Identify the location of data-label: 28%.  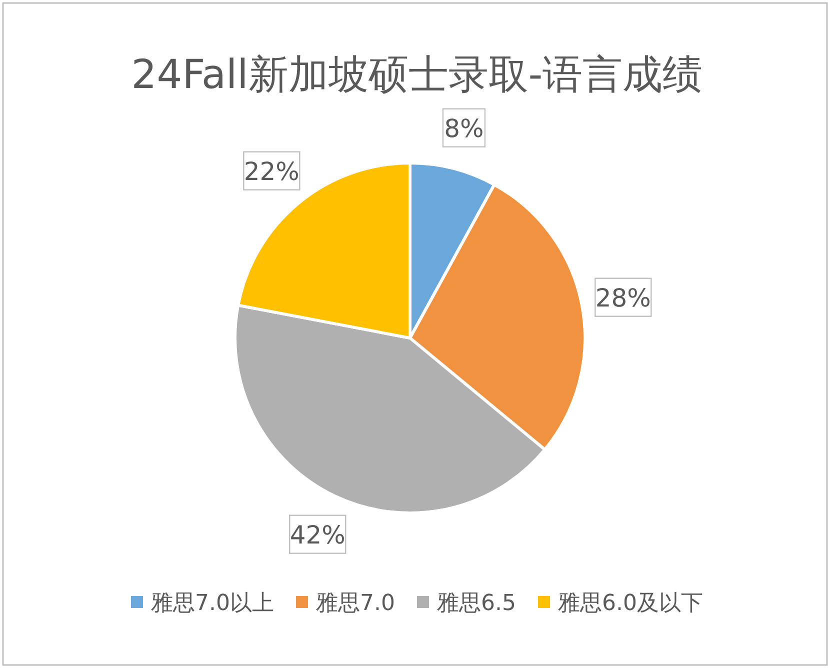
(623, 297).